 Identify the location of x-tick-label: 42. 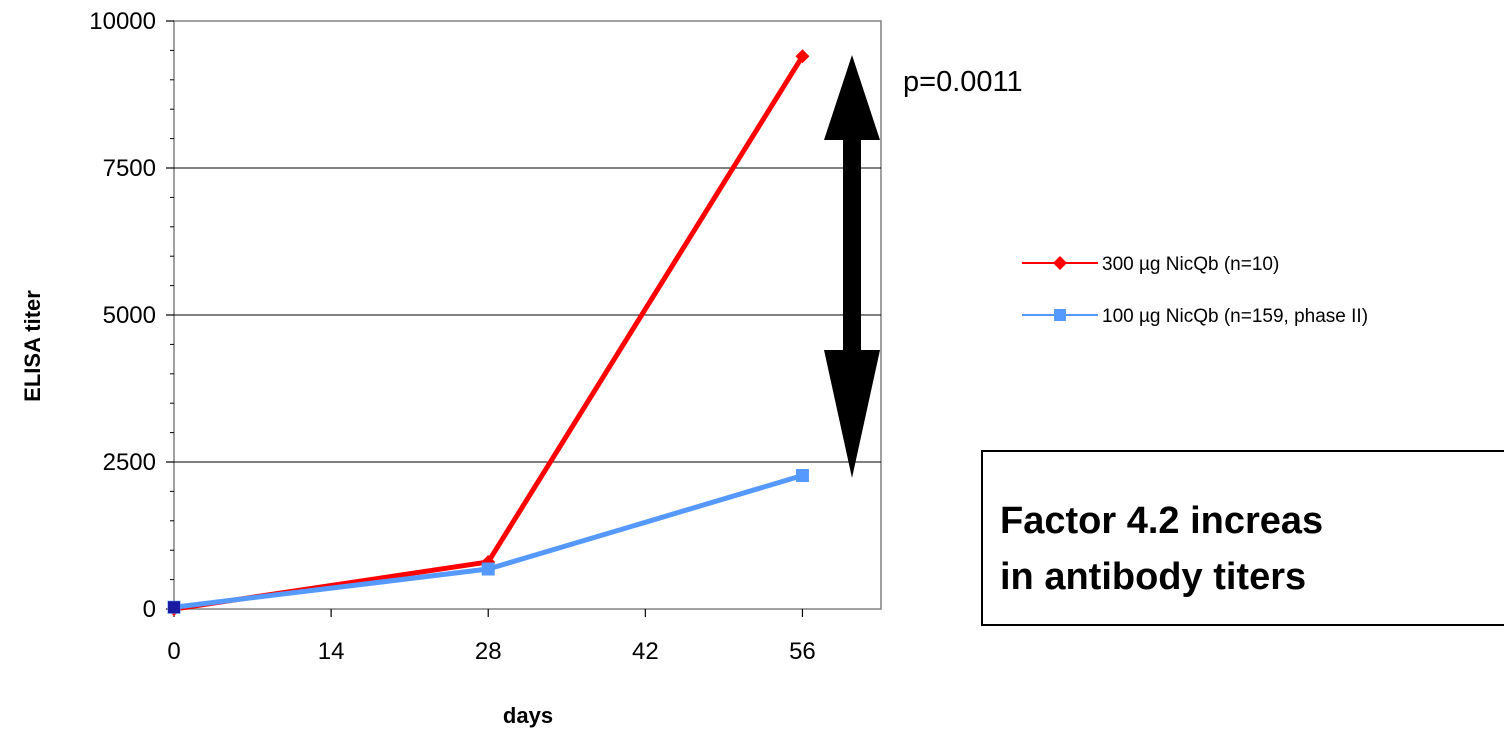
(645, 651).